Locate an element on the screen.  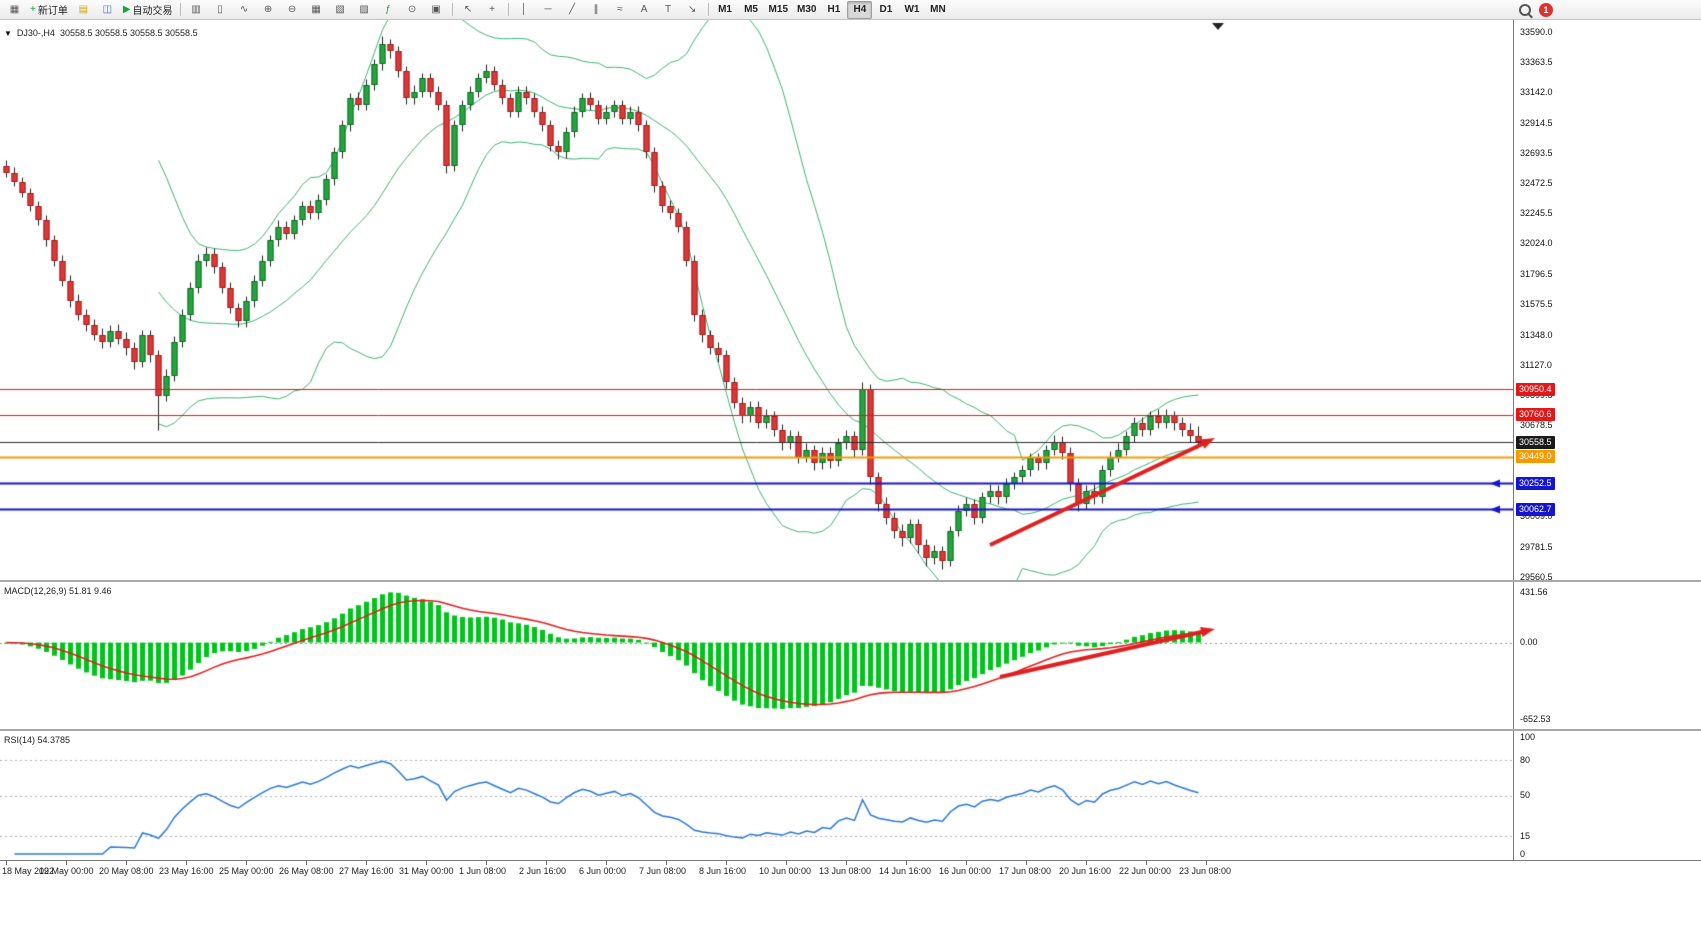
new-chart-icon: ▧ is located at coordinates (340, 10).